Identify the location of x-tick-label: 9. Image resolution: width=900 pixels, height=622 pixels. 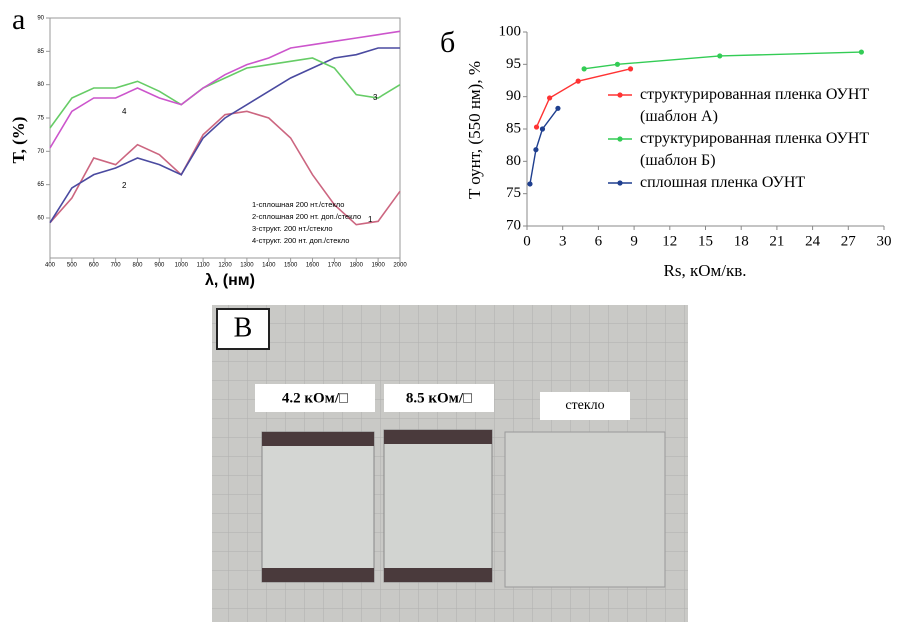
(634, 241).